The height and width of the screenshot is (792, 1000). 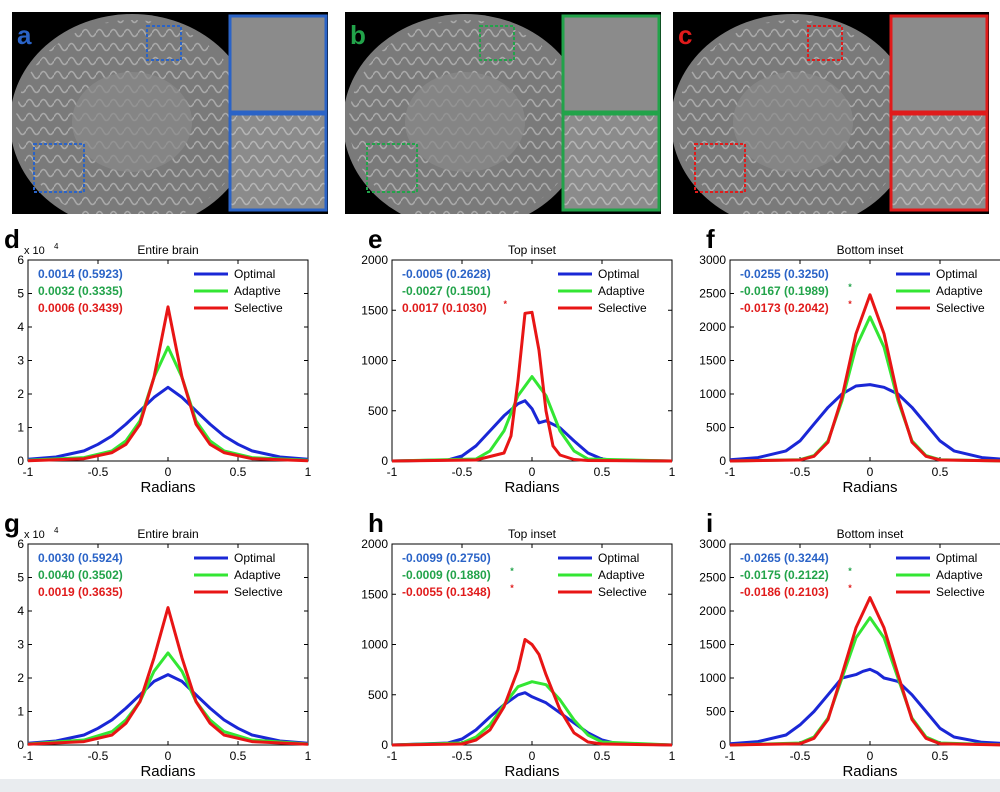 What do you see at coordinates (170, 113) in the screenshot?
I see `mri-image-panel-a: a` at bounding box center [170, 113].